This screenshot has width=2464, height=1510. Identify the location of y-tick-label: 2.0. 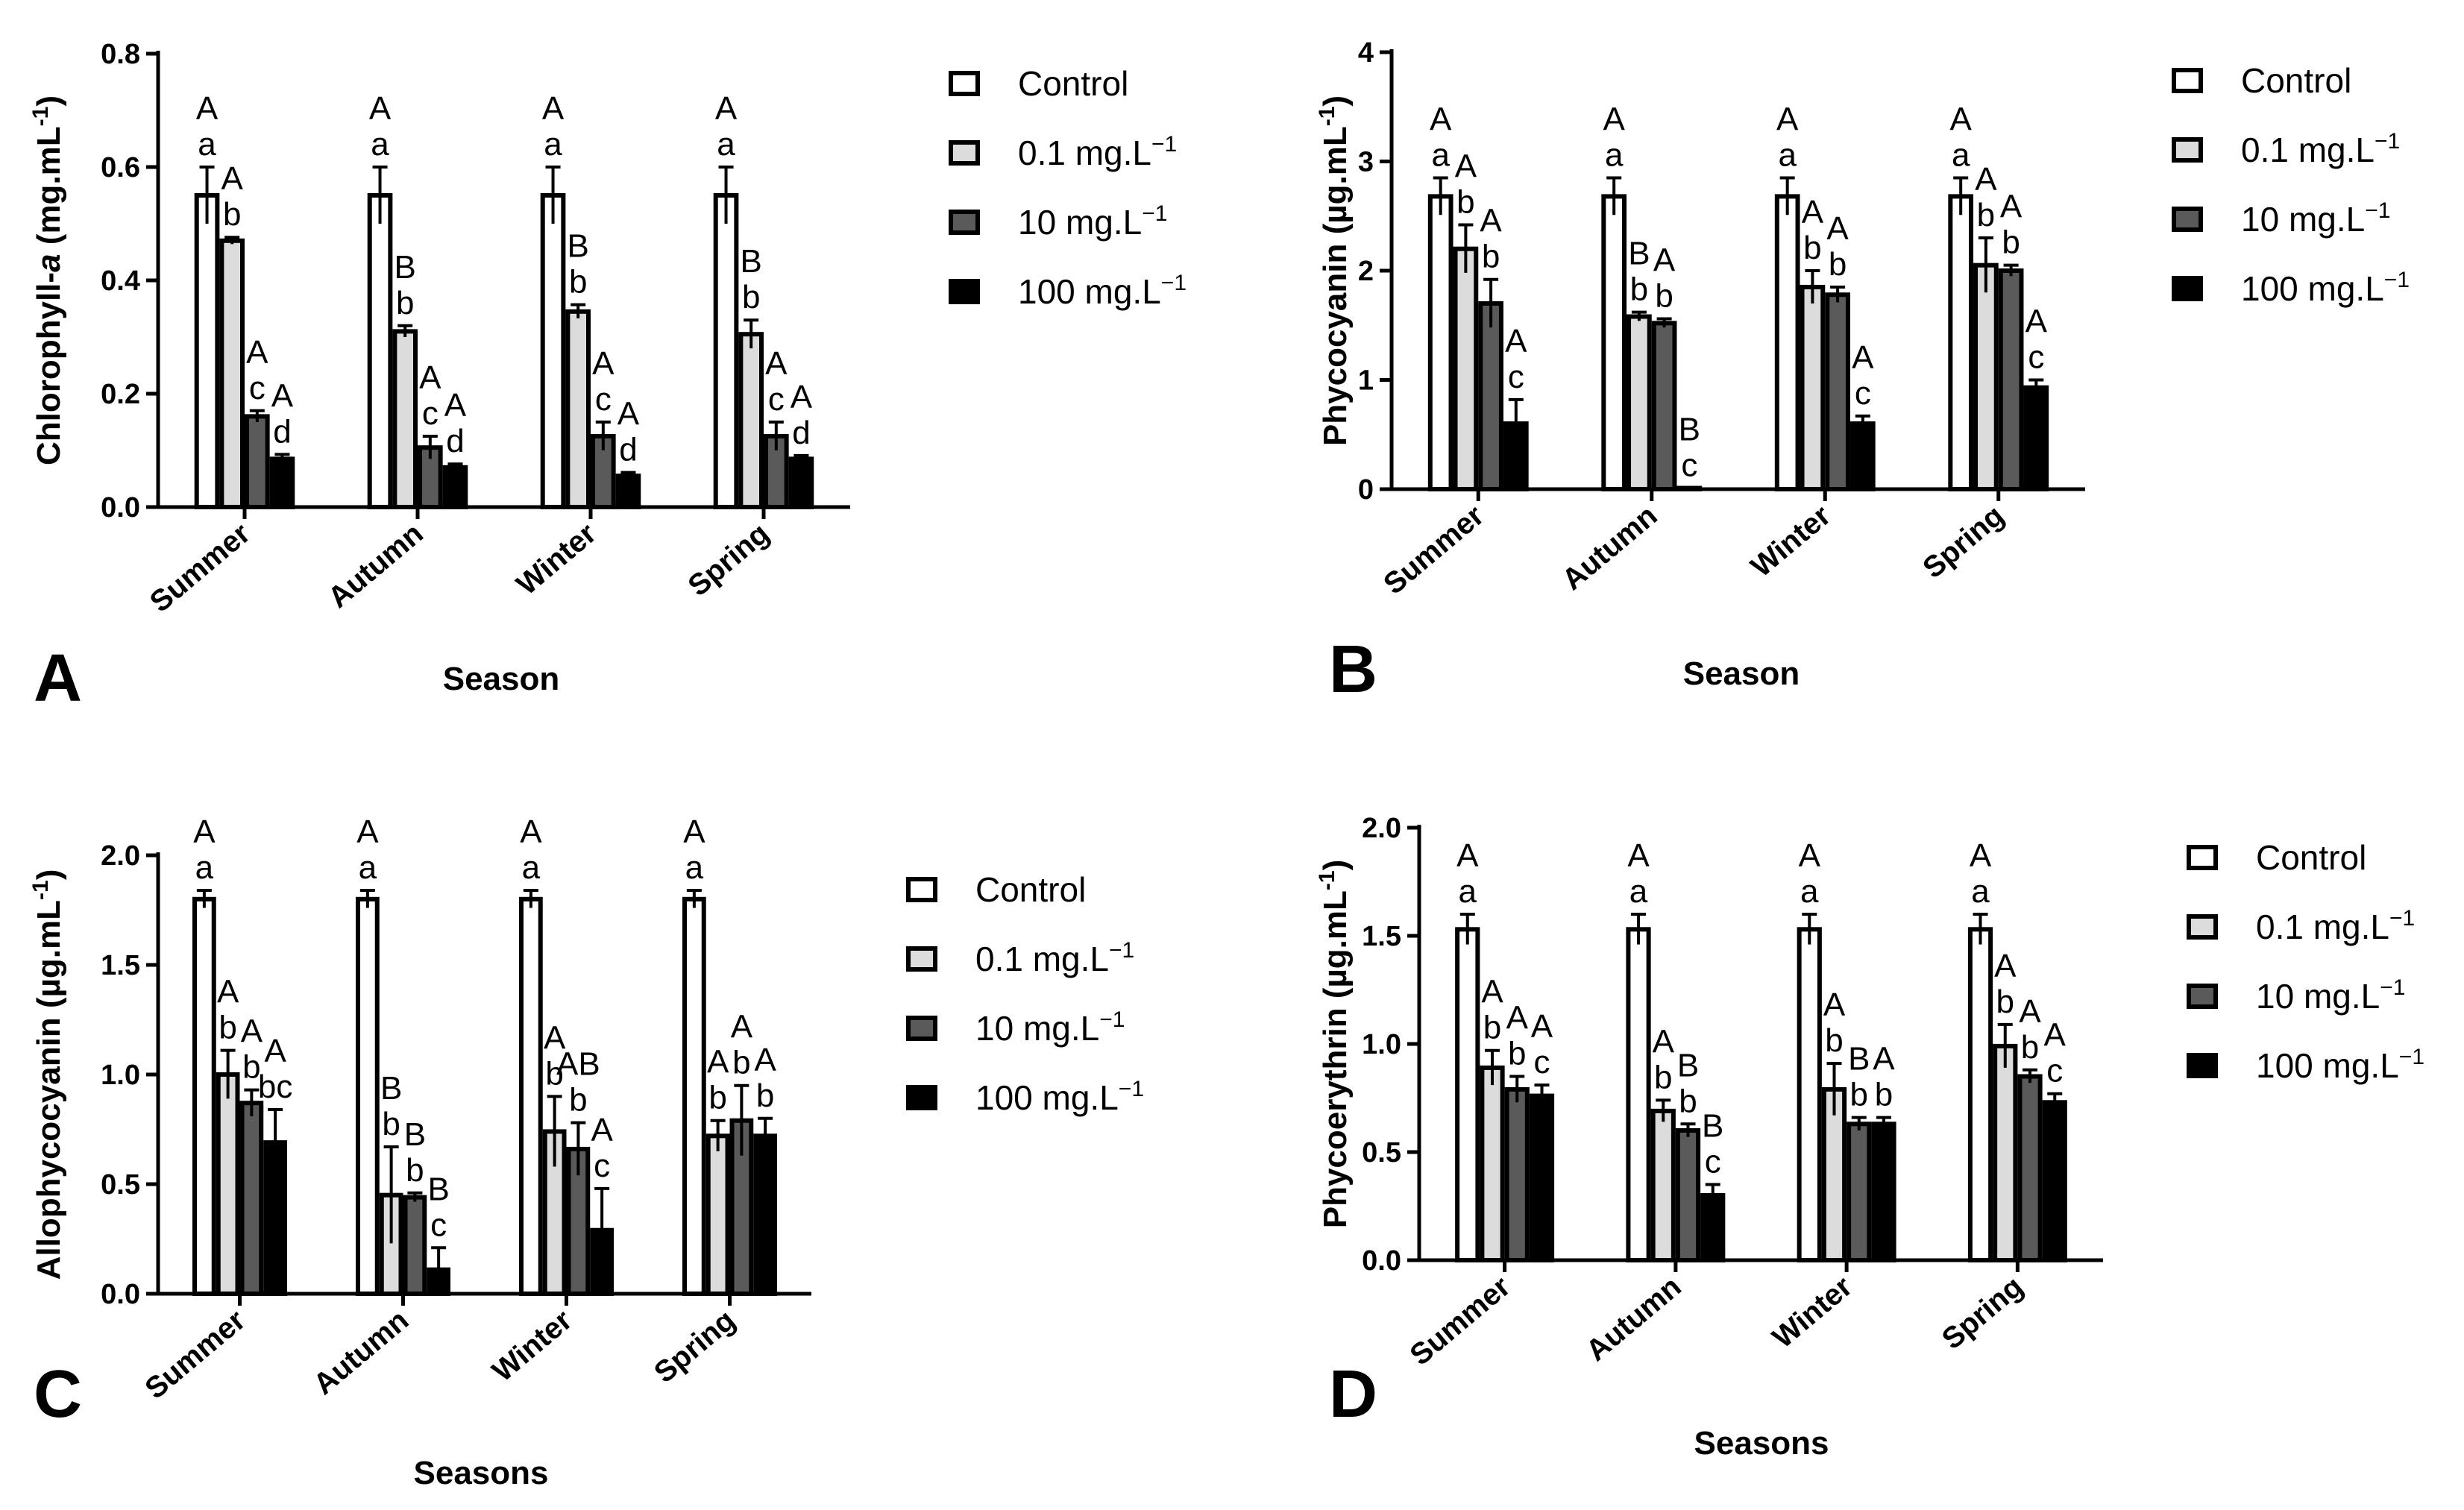
(1381, 828).